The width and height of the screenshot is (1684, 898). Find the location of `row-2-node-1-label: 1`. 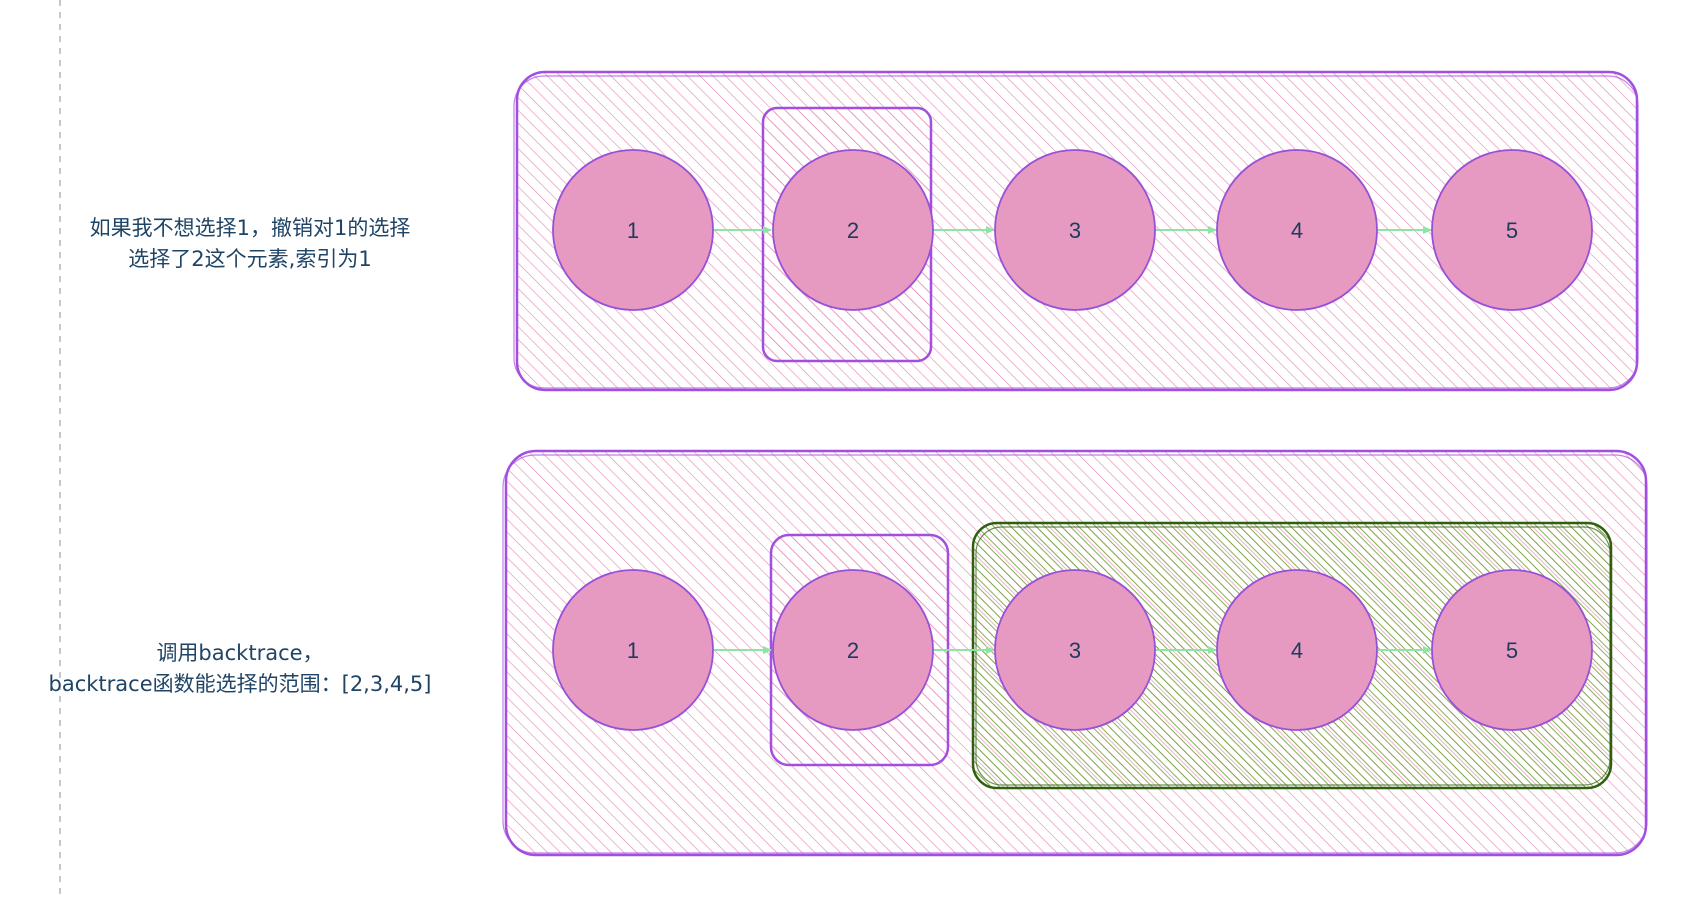

row-2-node-1-label: 1 is located at coordinates (633, 650).